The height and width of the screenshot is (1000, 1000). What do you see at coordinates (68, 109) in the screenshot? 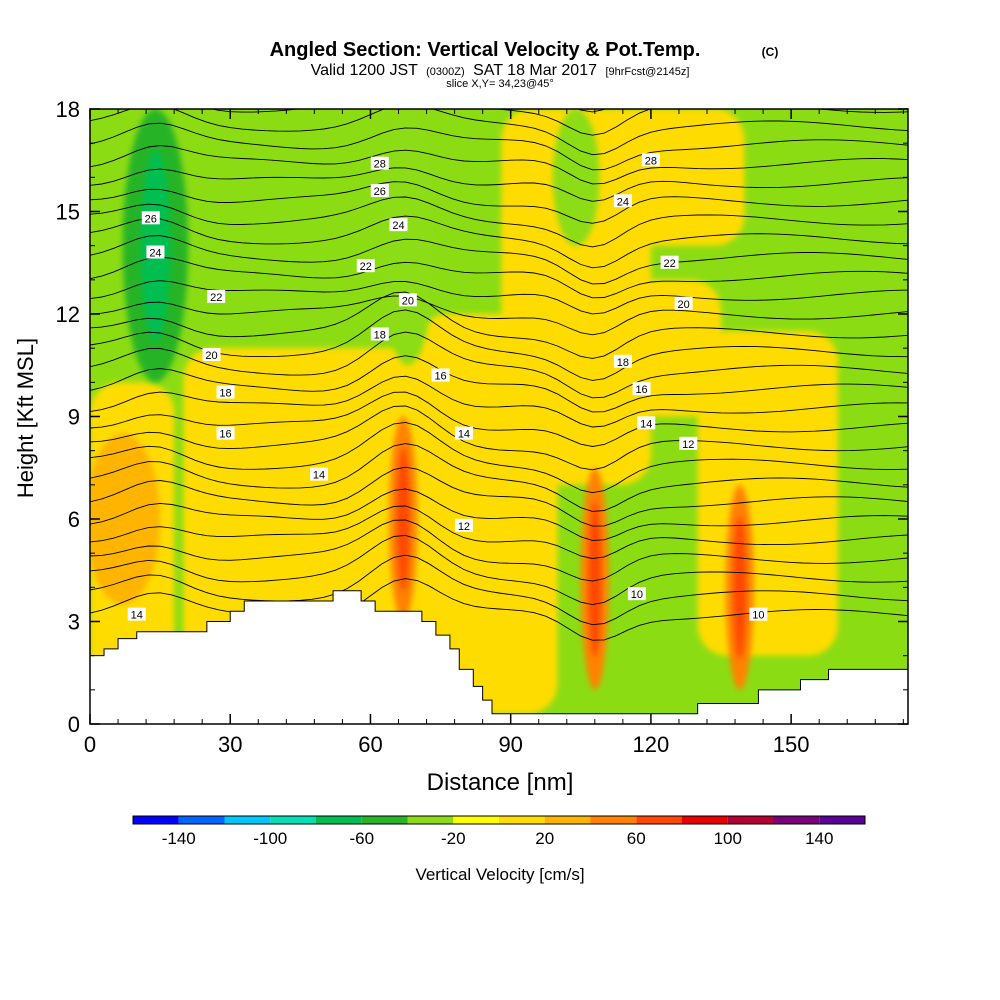
I see `y-tick-label: 18` at bounding box center [68, 109].